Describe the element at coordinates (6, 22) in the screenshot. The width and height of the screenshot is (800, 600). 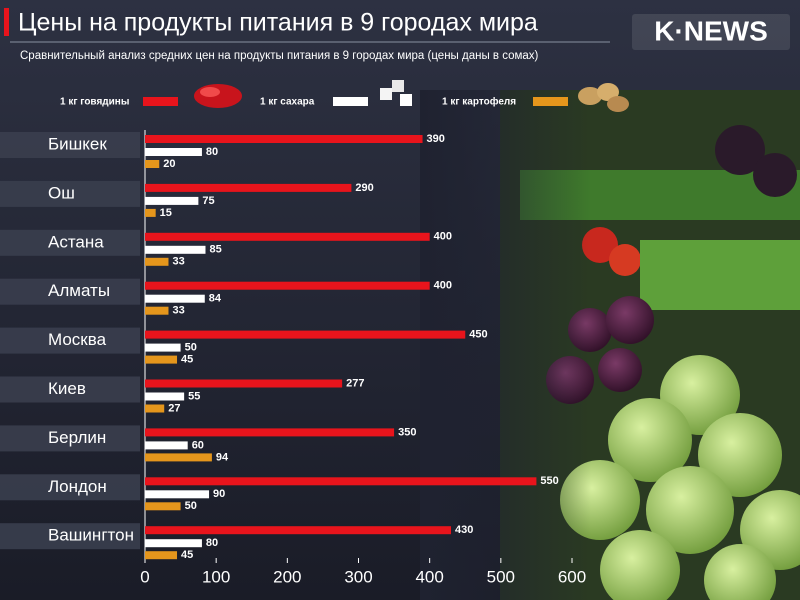
I see `title-accent` at that location.